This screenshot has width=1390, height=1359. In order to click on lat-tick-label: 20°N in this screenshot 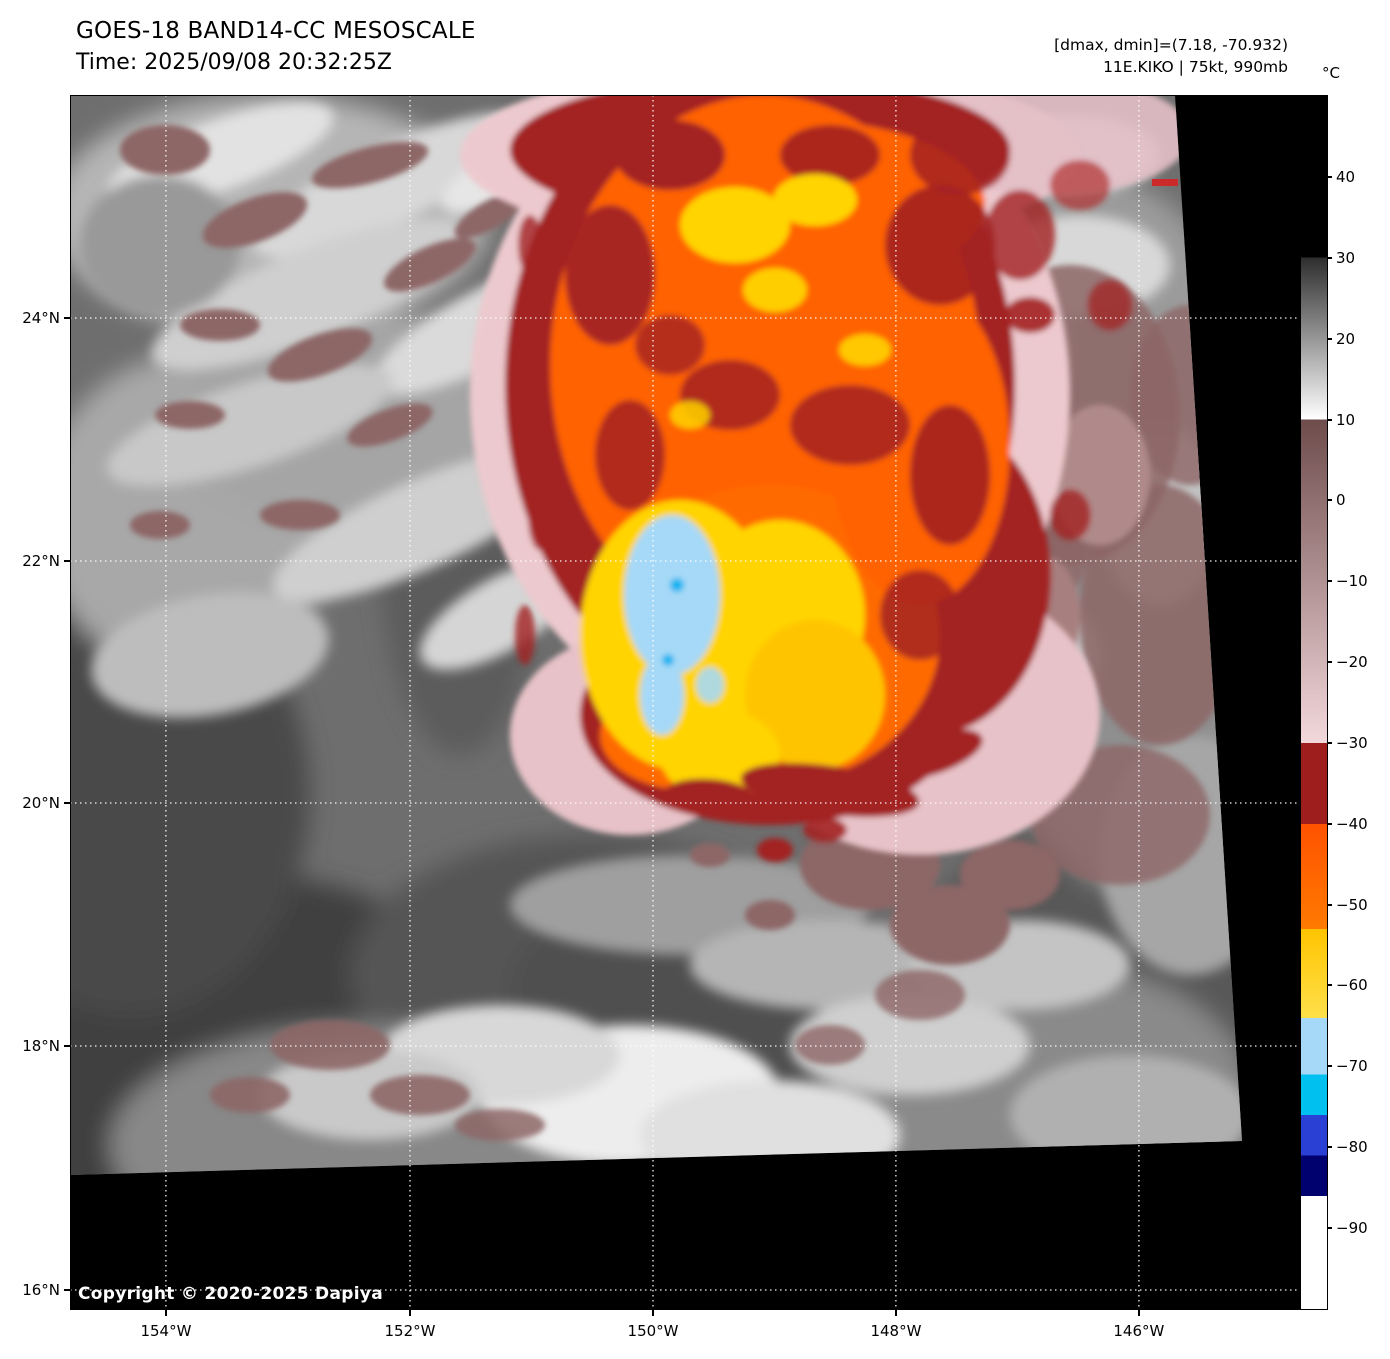, I will do `click(41, 802)`.